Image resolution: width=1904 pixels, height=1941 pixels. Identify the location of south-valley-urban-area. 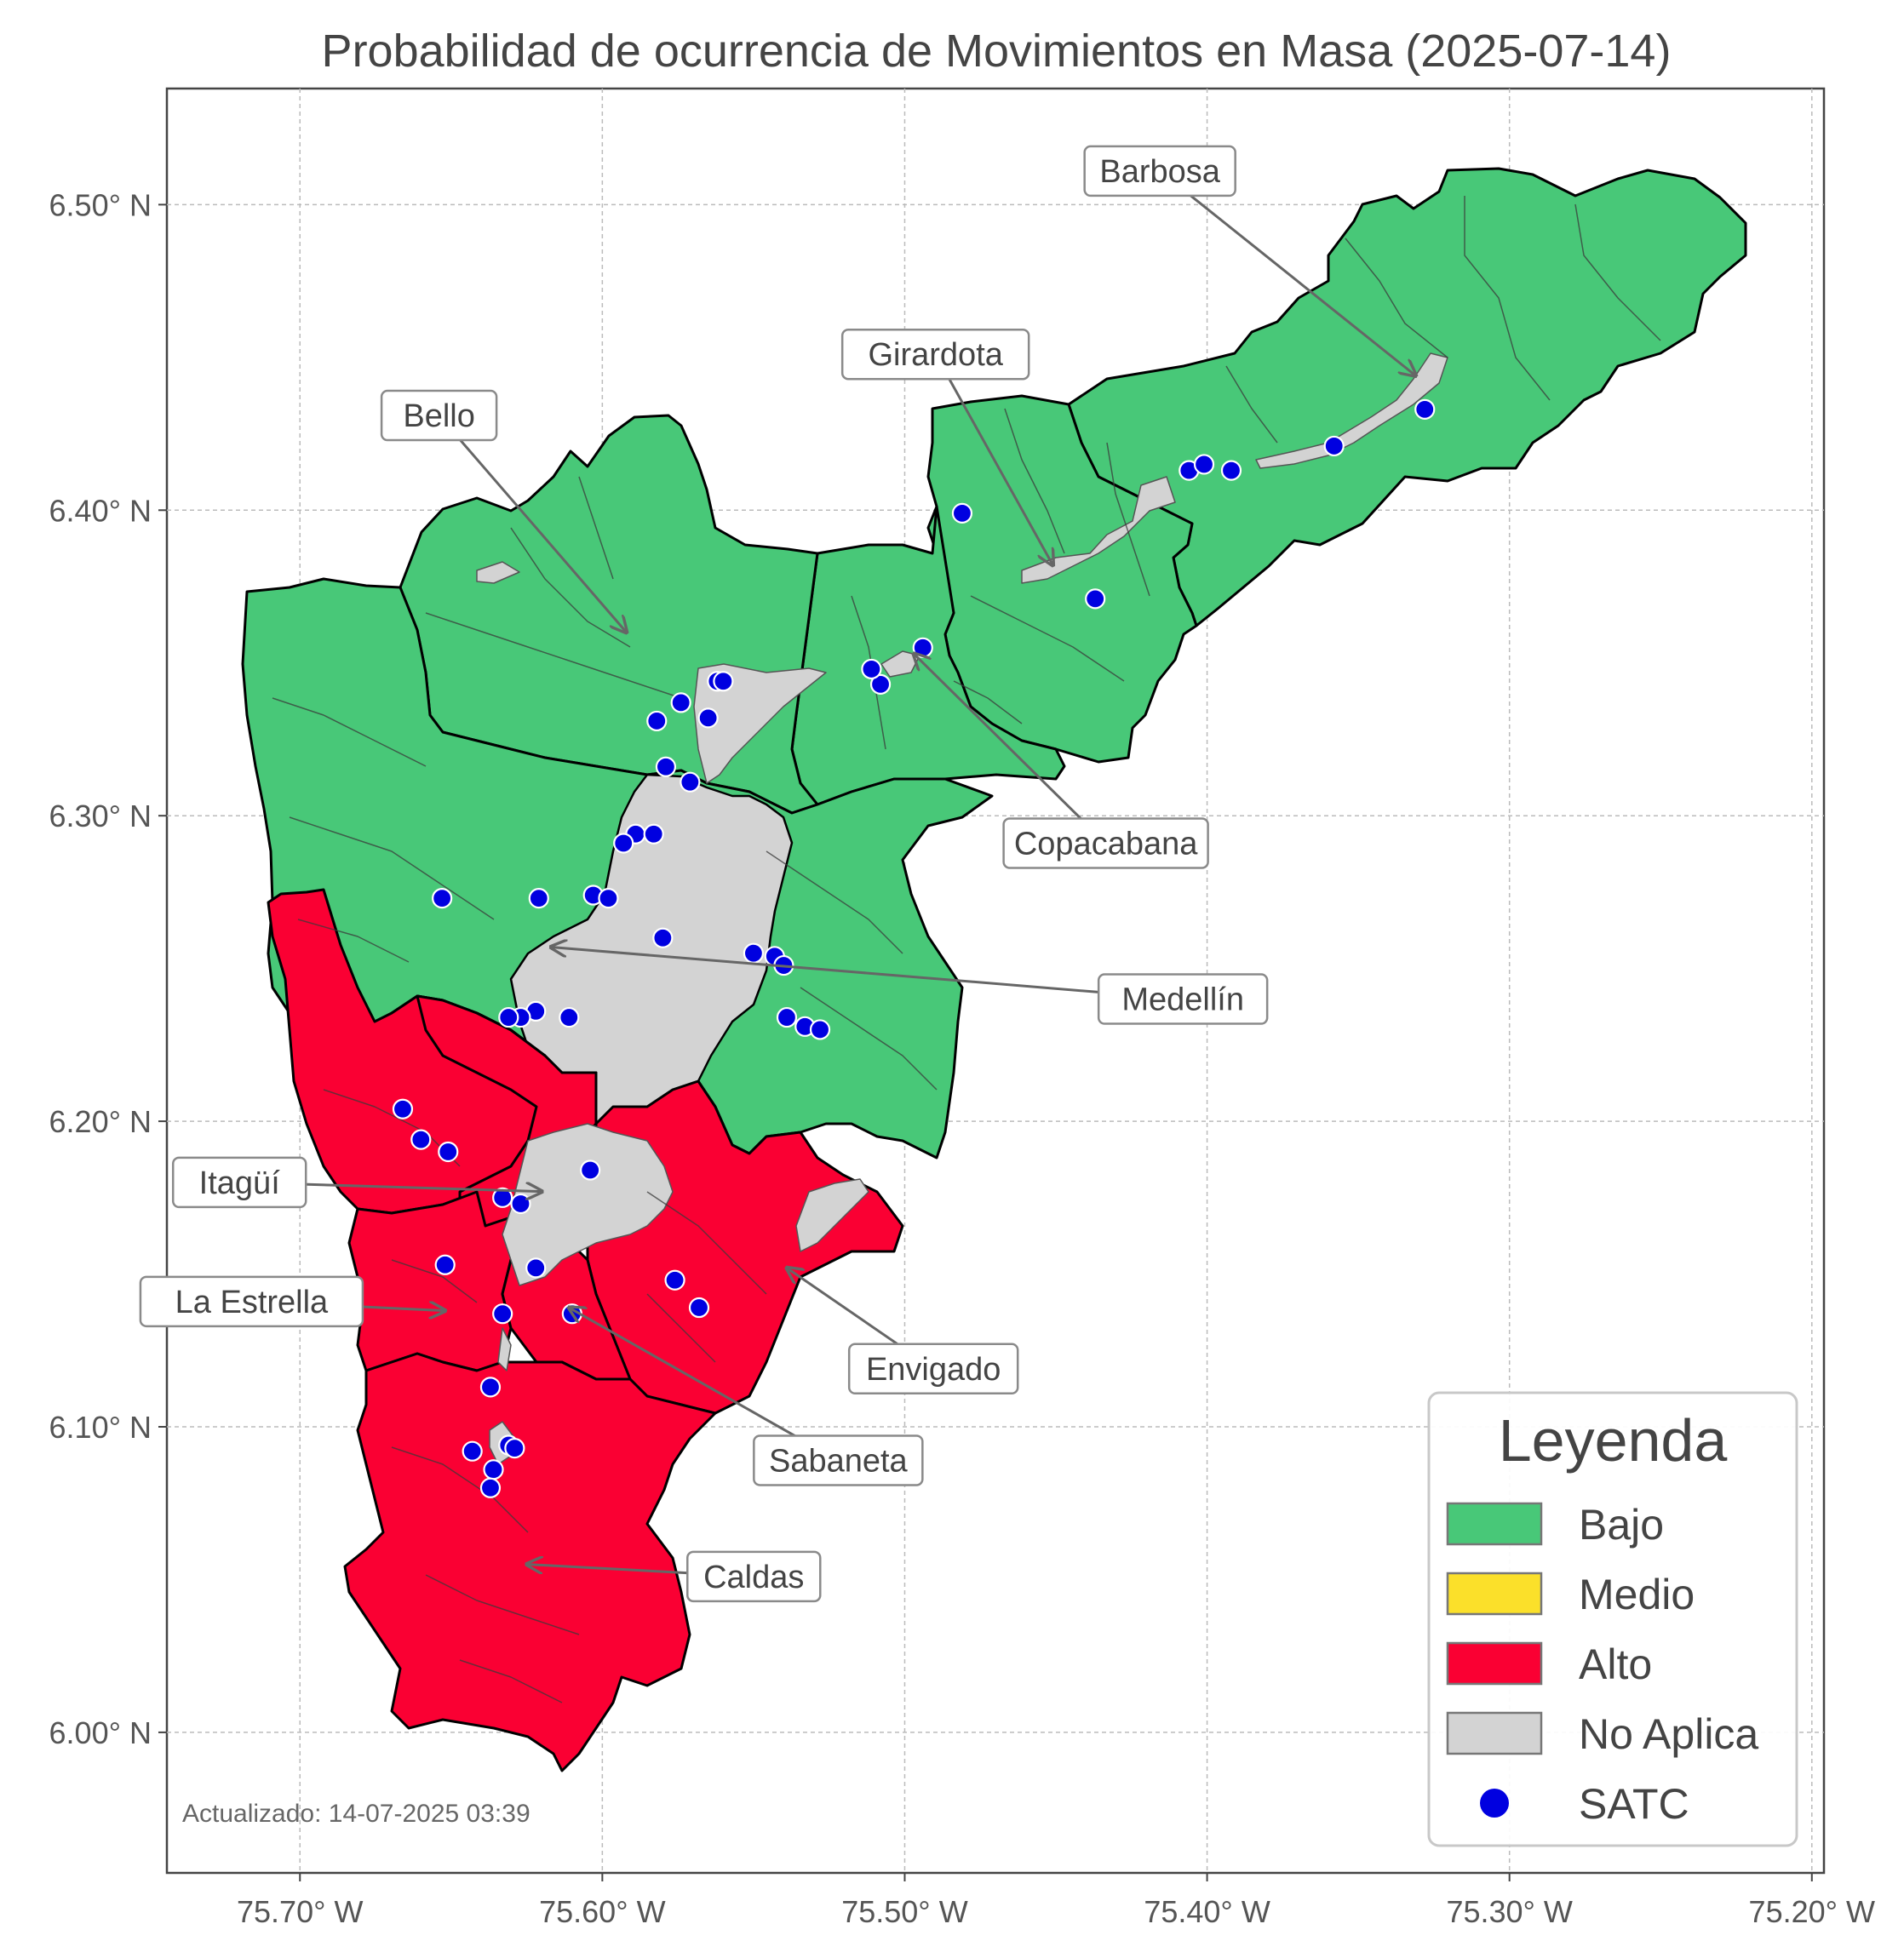
(588, 1204).